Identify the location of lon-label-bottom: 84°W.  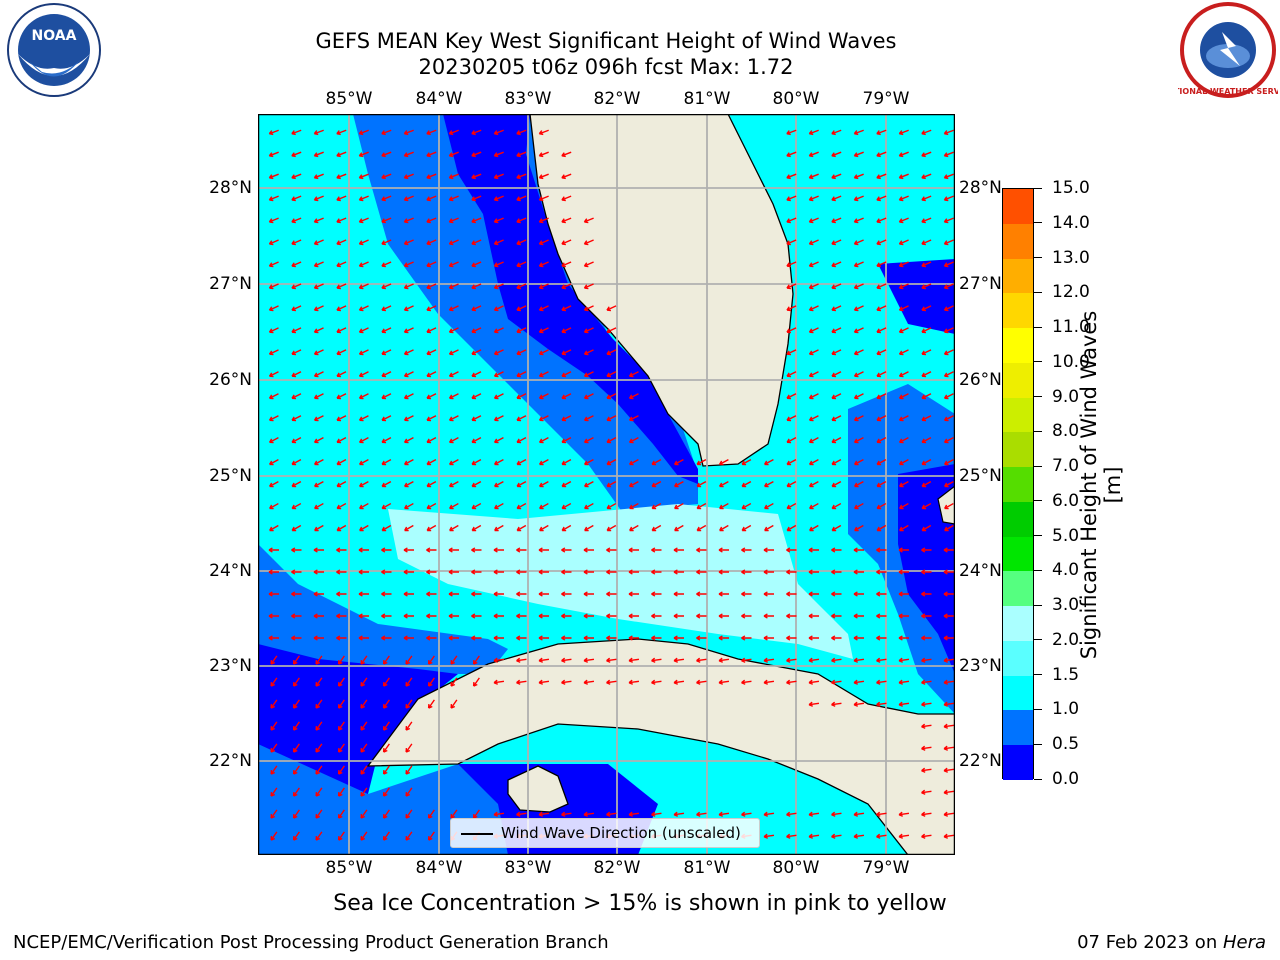
(439, 868).